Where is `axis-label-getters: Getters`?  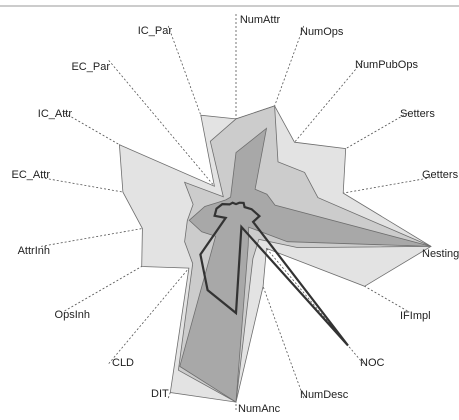 axis-label-getters: Getters is located at coordinates (440, 175).